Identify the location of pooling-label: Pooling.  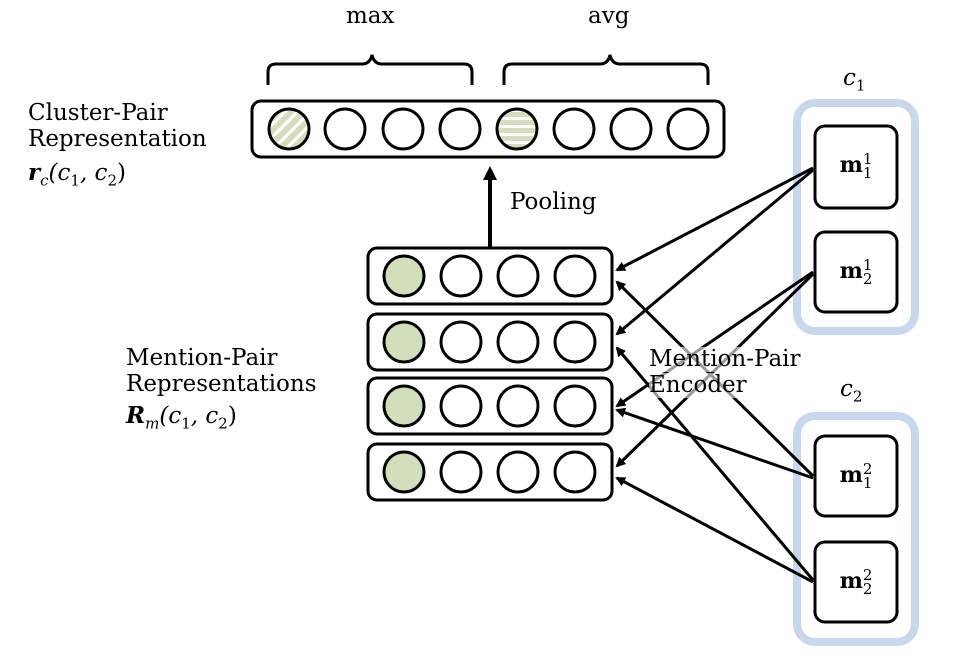
(553, 202).